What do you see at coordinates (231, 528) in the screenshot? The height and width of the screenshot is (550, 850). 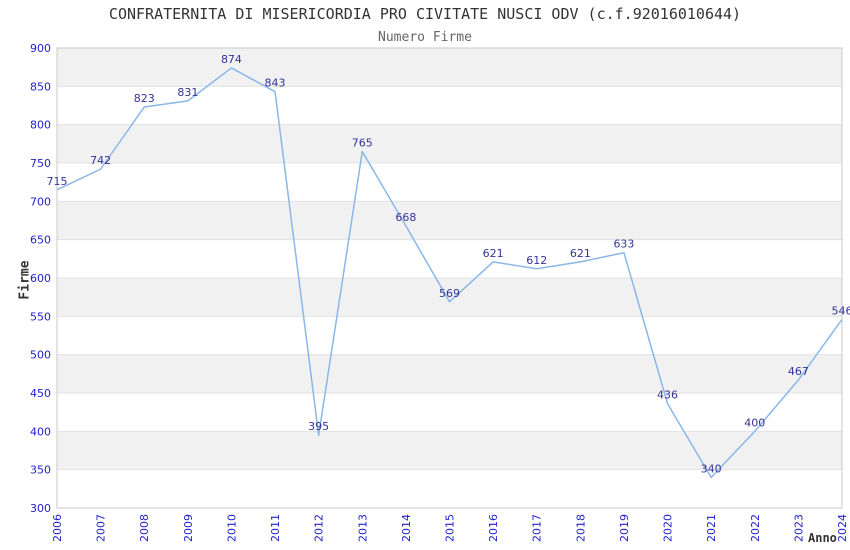 I see `svg-text: 2010` at bounding box center [231, 528].